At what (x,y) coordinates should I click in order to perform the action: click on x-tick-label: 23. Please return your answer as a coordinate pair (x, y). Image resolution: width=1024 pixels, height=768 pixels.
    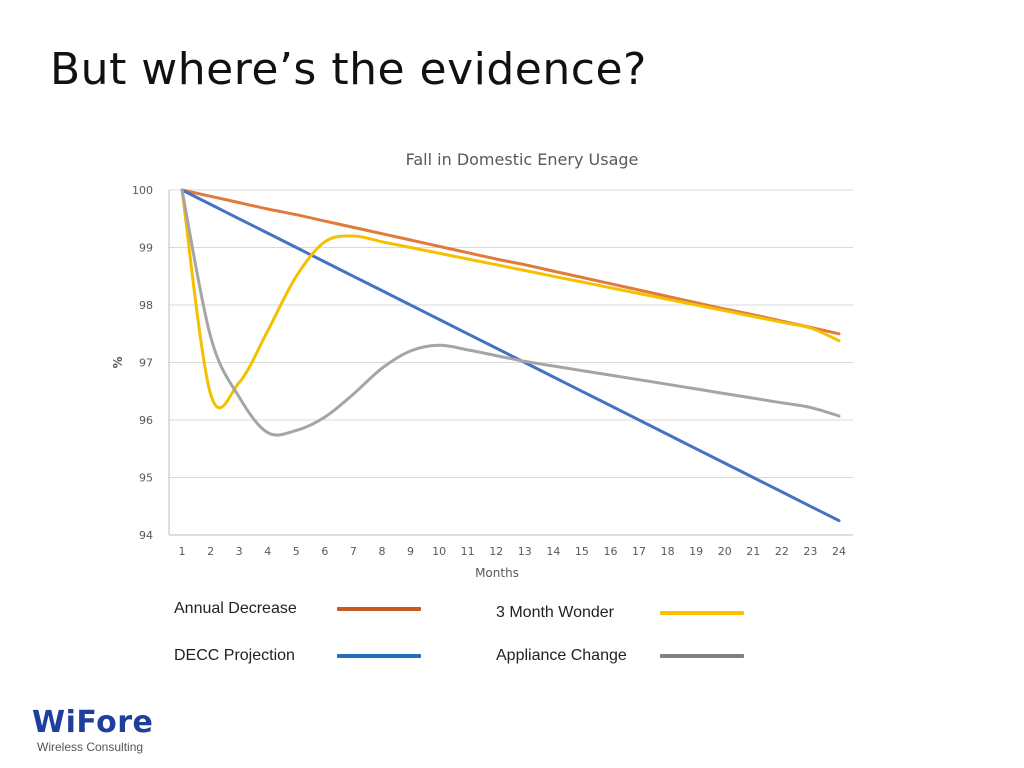
    Looking at the image, I should click on (810, 551).